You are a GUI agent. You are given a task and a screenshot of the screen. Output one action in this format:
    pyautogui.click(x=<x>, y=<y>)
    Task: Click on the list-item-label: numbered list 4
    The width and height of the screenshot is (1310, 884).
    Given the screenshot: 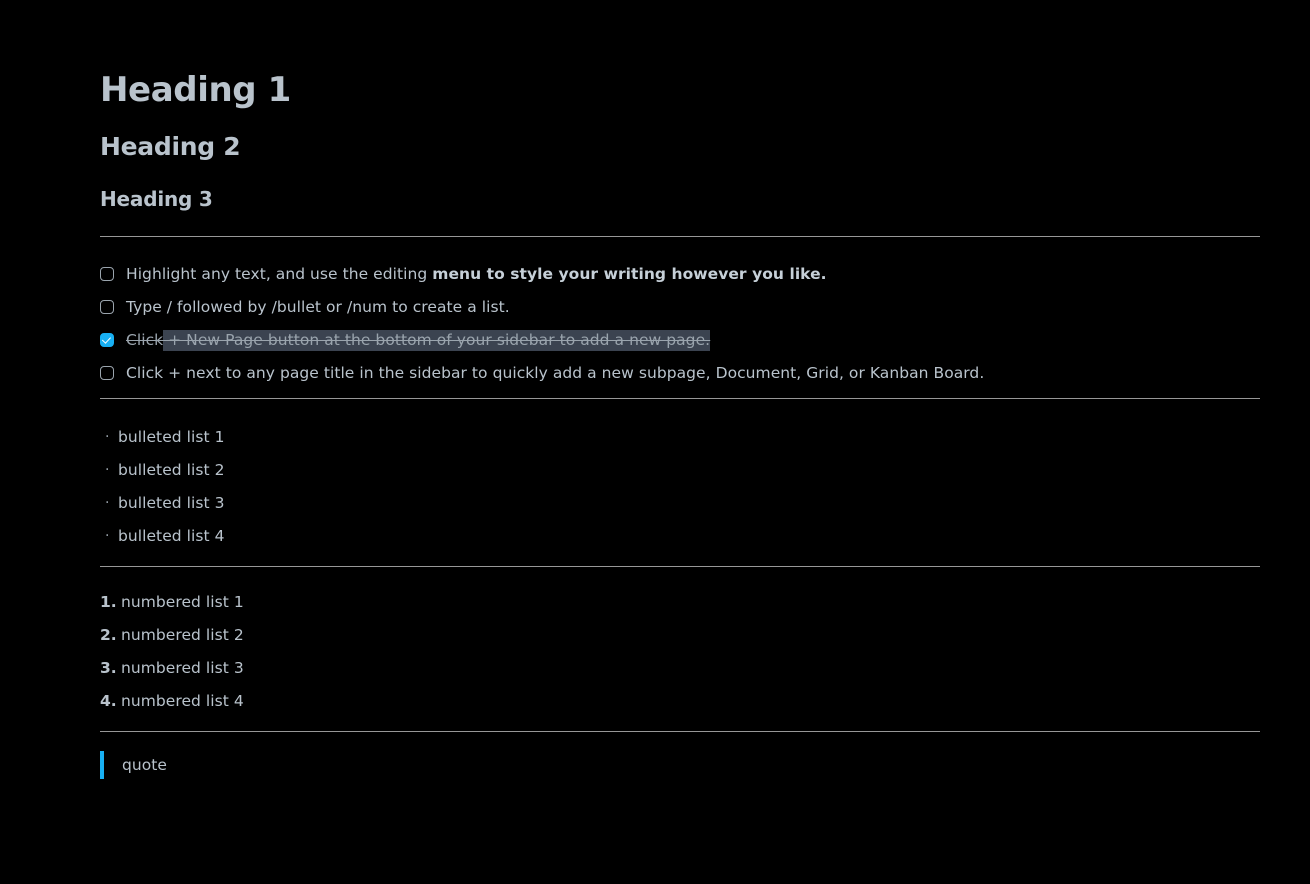 What is the action you would take?
    pyautogui.click(x=182, y=701)
    